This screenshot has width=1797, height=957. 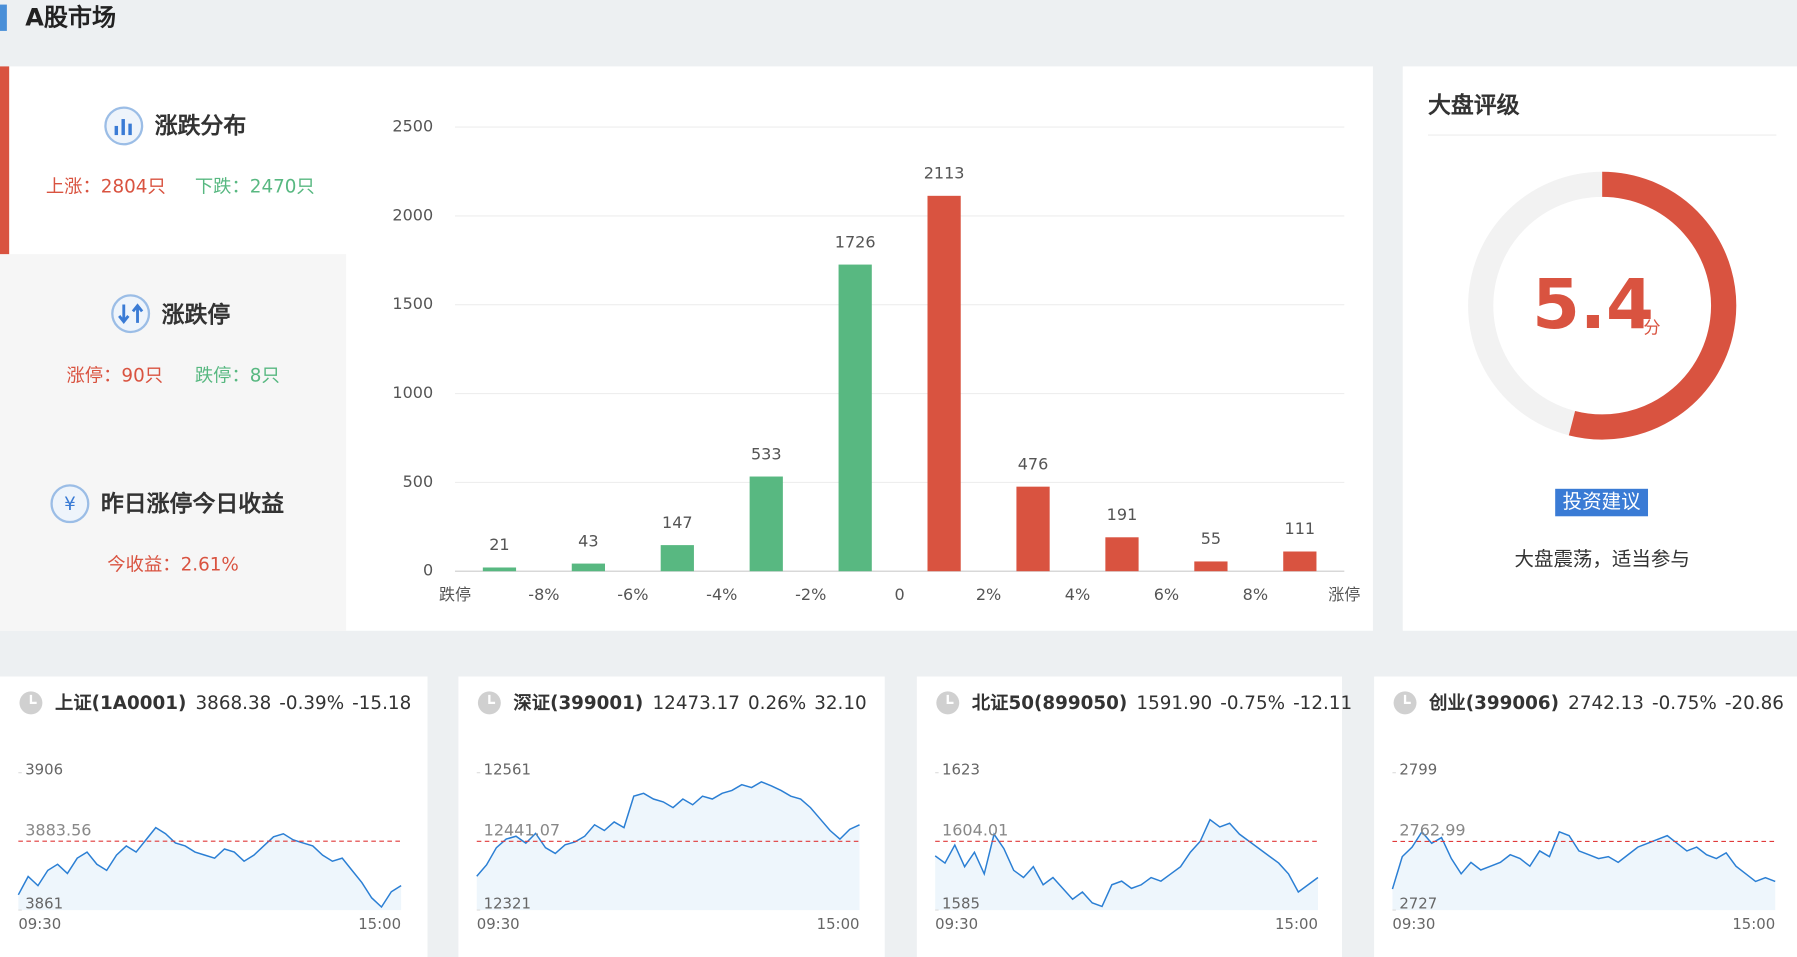 What do you see at coordinates (507, 903) in the screenshot?
I see `y-tick-label: 12321` at bounding box center [507, 903].